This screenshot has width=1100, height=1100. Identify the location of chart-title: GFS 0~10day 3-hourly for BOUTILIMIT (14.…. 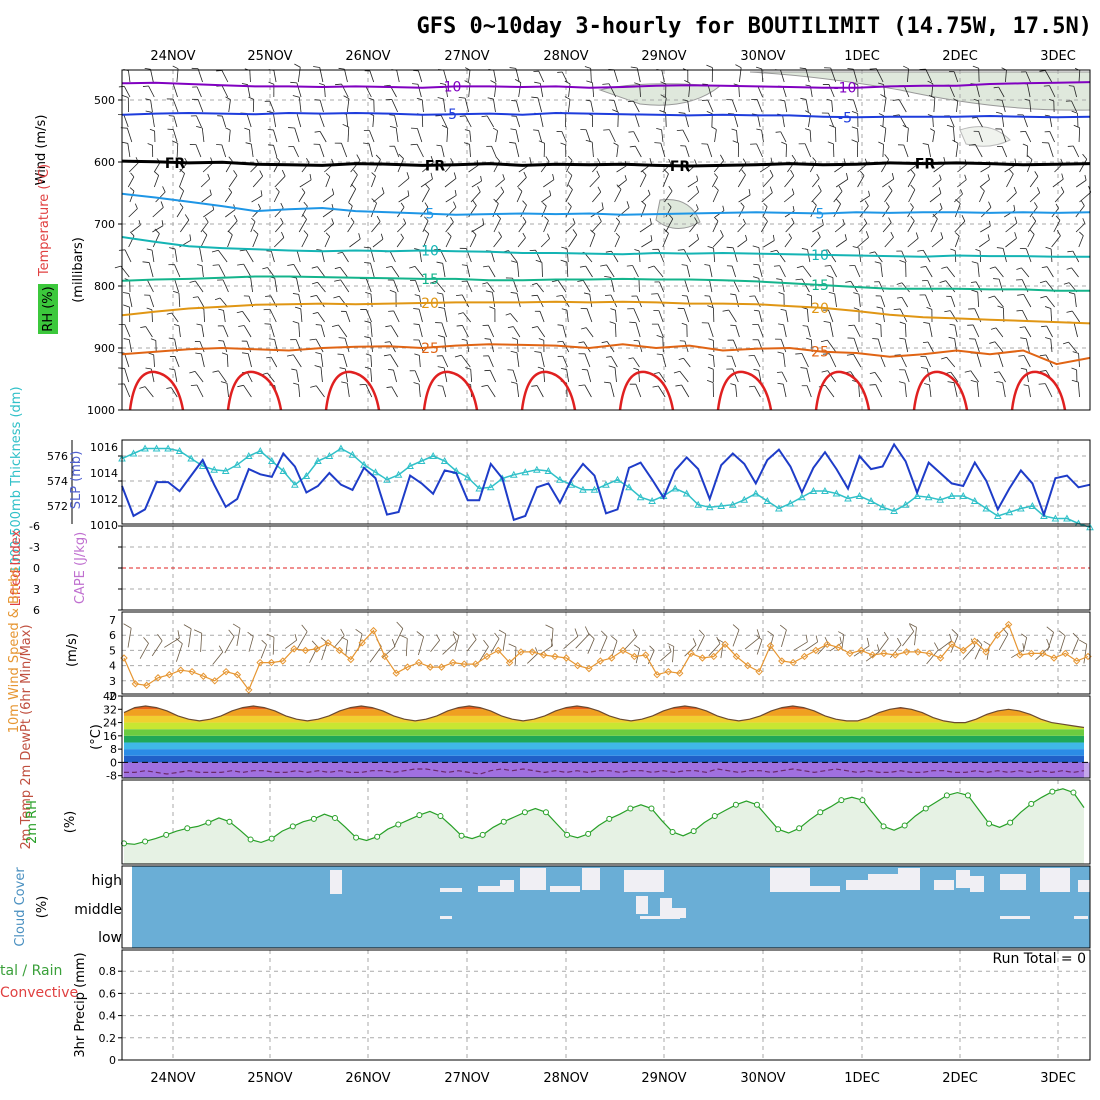
(754, 26).